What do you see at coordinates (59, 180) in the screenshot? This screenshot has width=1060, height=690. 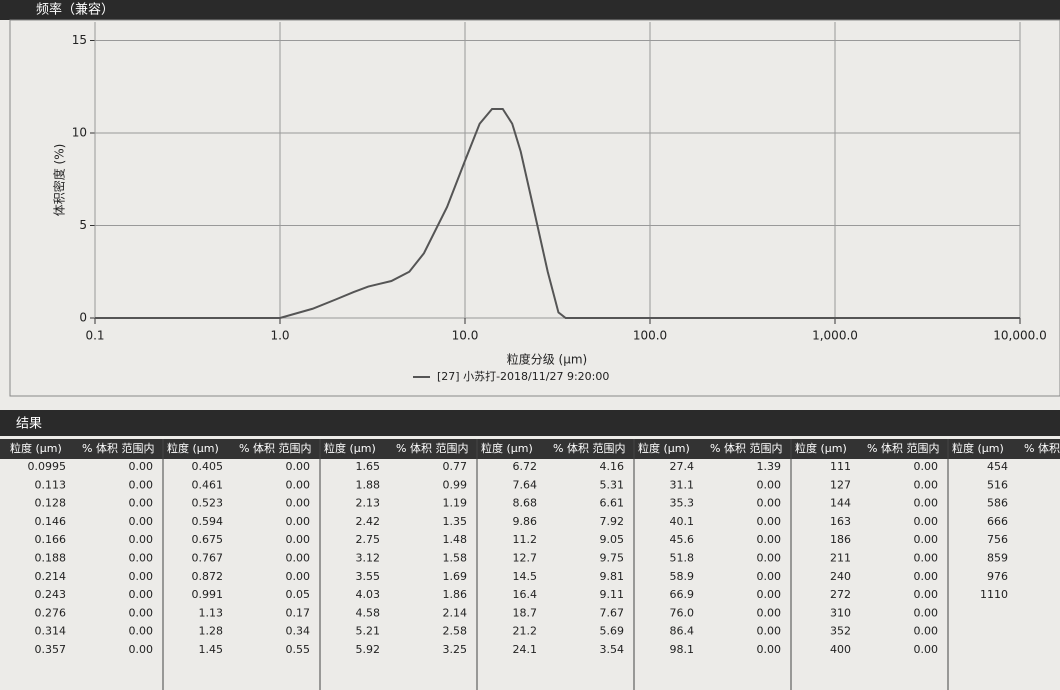 I see `y-axis-label: 体积密度 (%)` at bounding box center [59, 180].